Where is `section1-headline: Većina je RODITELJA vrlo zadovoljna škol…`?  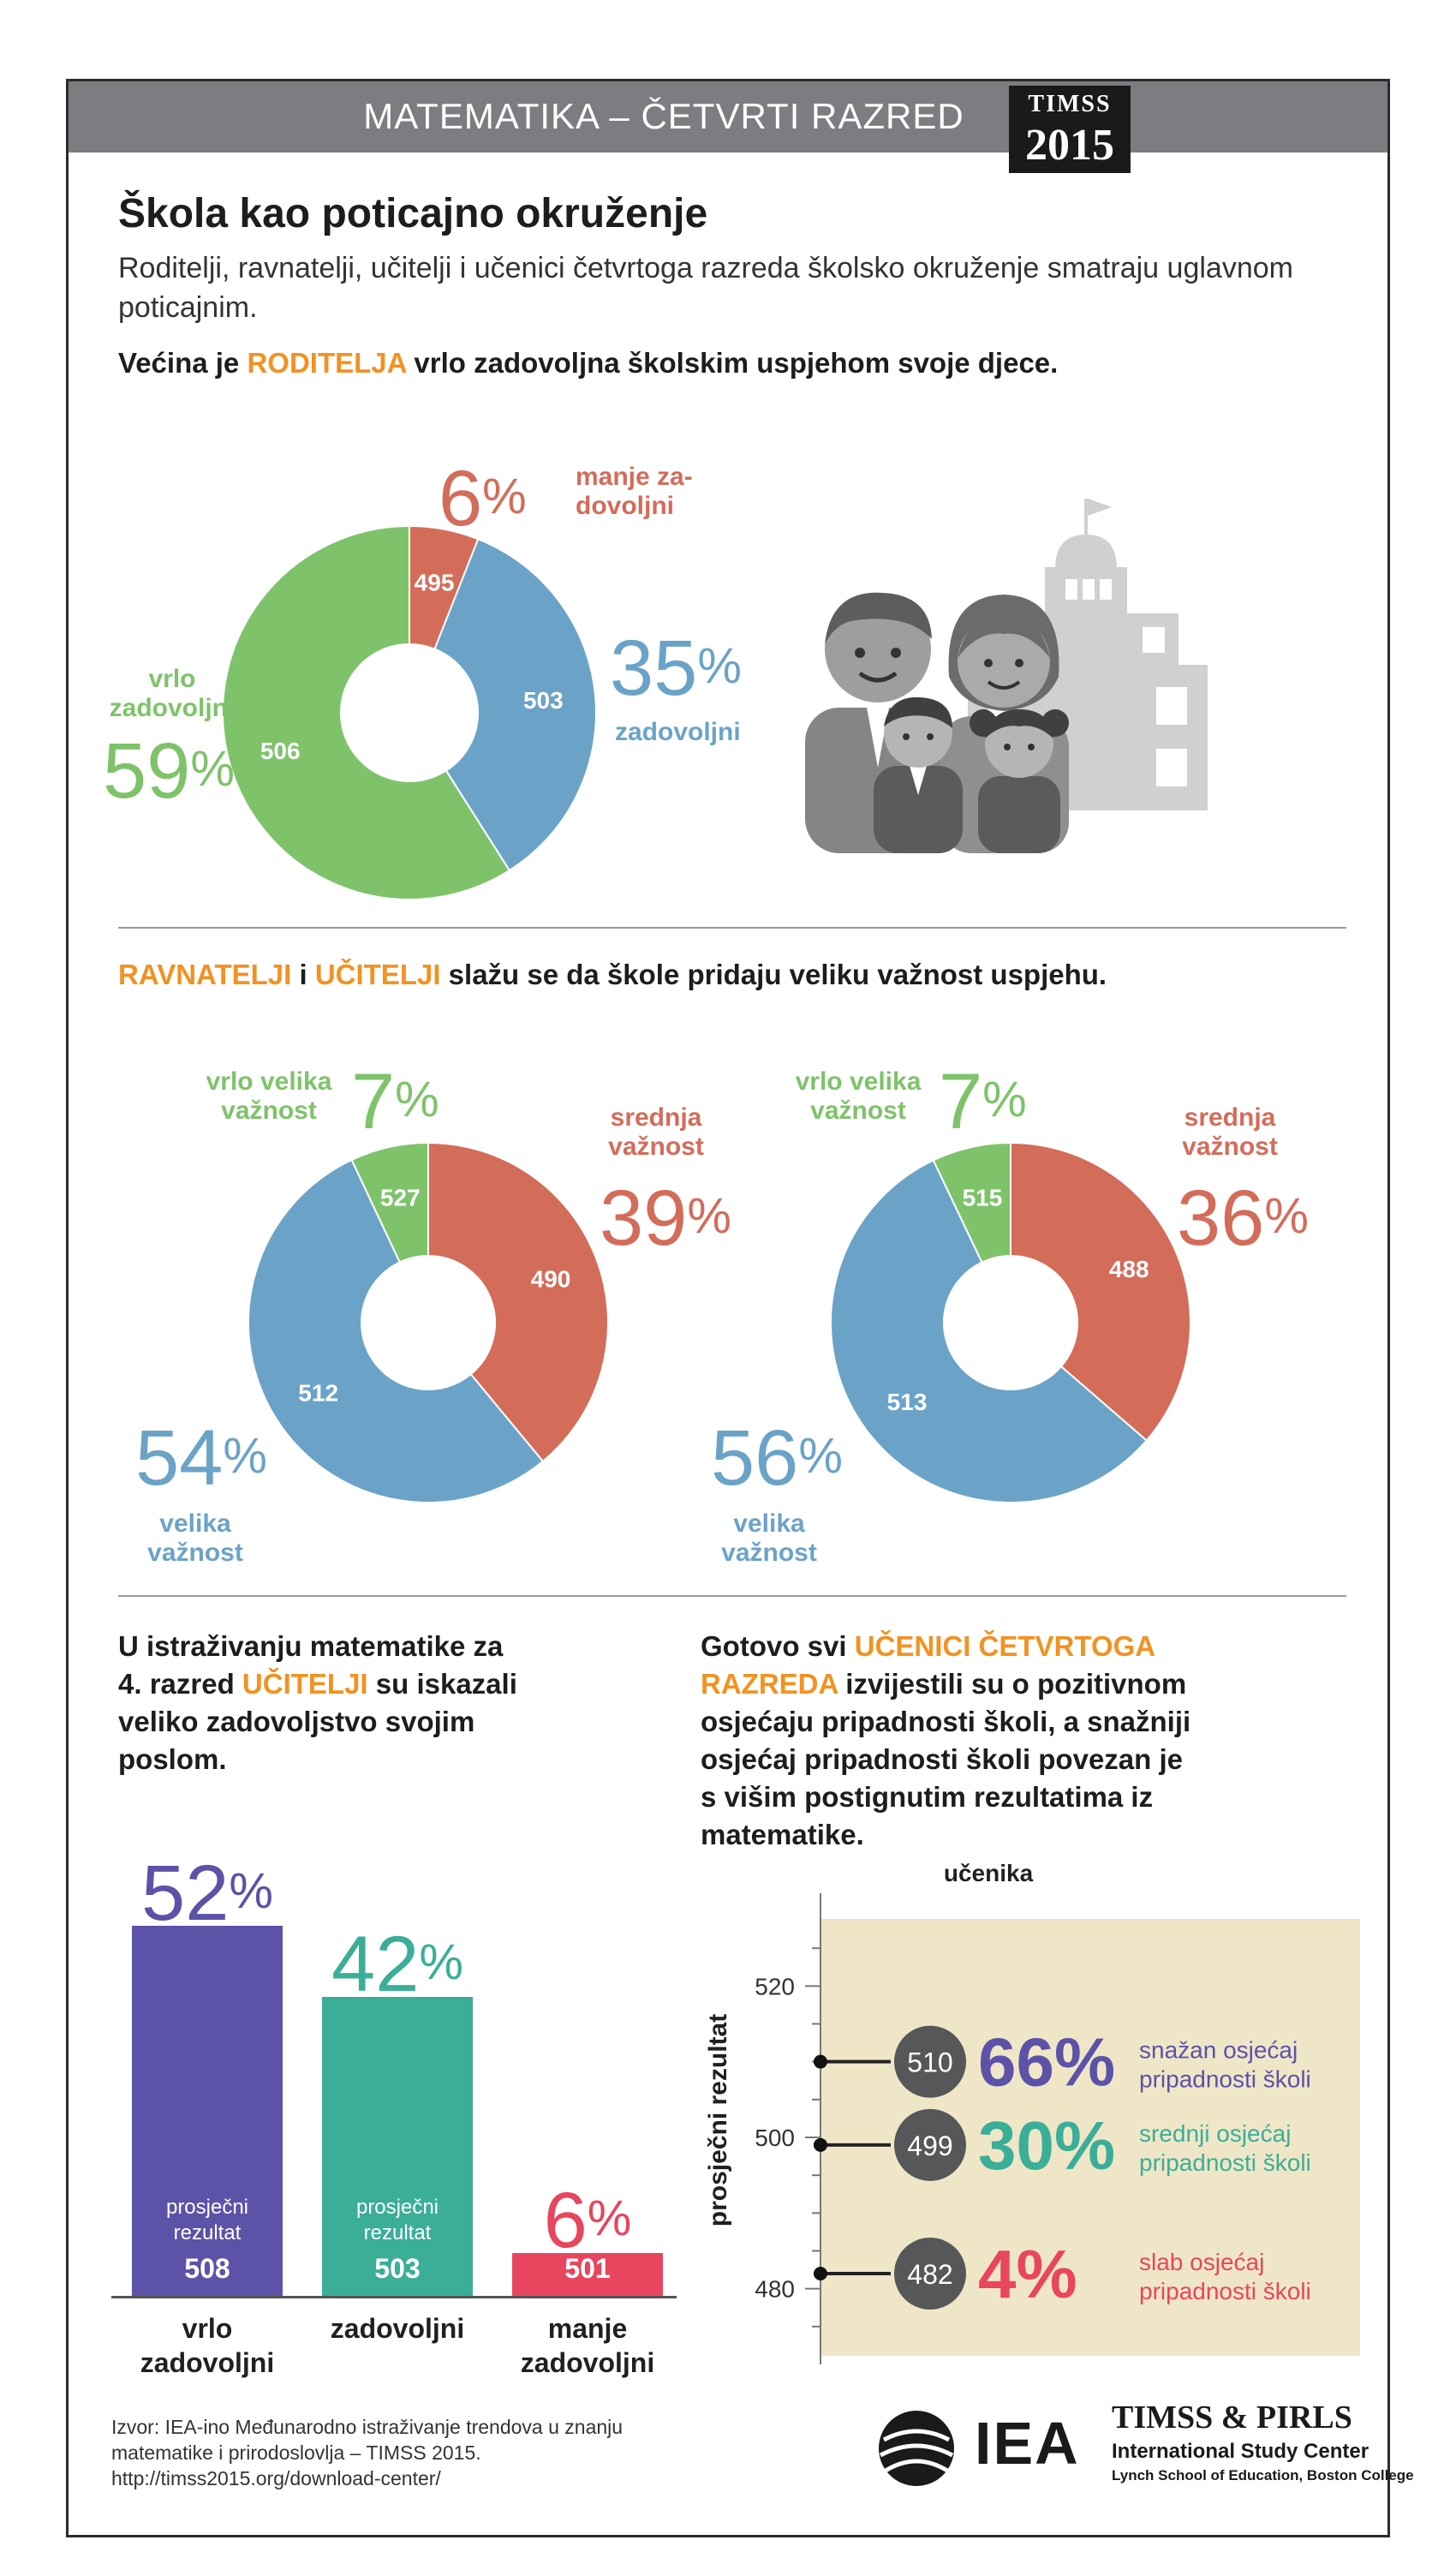
section1-headline: Većina je RODITELJA vrlo zadovoljna škol… is located at coordinates (588, 363).